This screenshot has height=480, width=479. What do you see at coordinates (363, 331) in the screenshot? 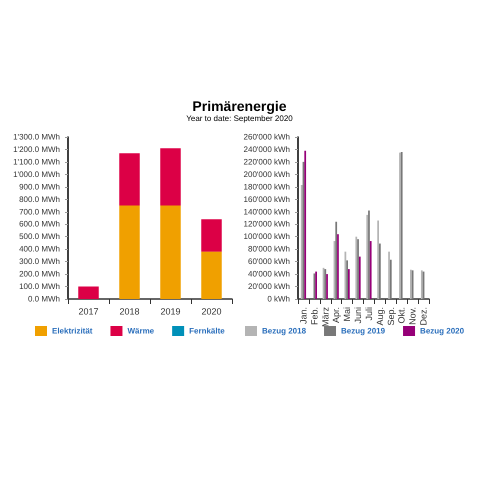
I see `legend-label: Bezug 2019` at bounding box center [363, 331].